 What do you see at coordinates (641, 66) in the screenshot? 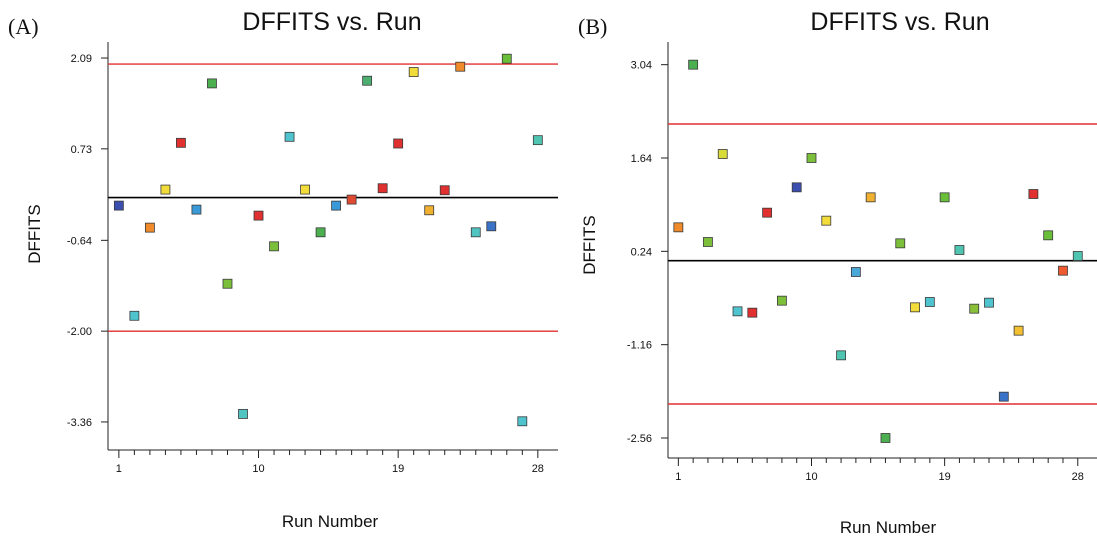
I see `panel-b-y-tick-label: 3.04` at bounding box center [641, 66].